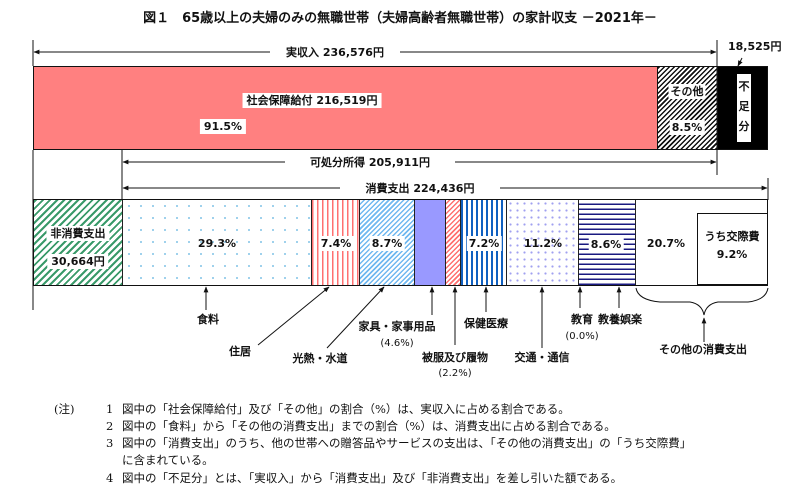 This screenshot has width=800, height=504. What do you see at coordinates (110, 409) in the screenshot?
I see `note-number: 1` at bounding box center [110, 409].